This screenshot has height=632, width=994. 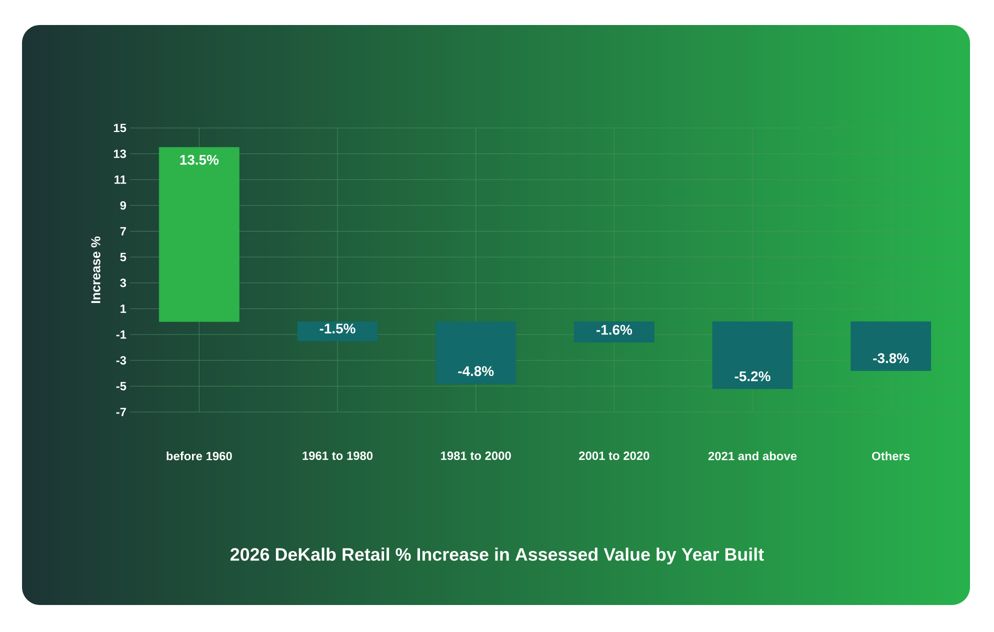 What do you see at coordinates (121, 386) in the screenshot?
I see `y-tick-label: -5` at bounding box center [121, 386].